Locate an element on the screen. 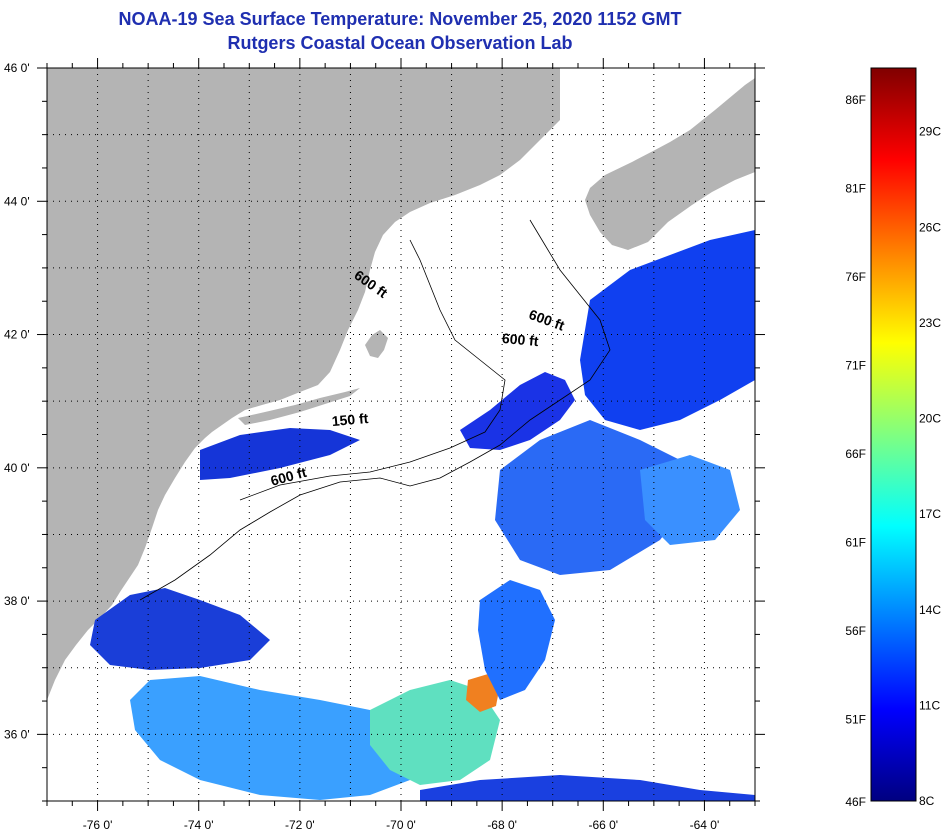  lat-tick-label: 46 0' is located at coordinates (17, 68).